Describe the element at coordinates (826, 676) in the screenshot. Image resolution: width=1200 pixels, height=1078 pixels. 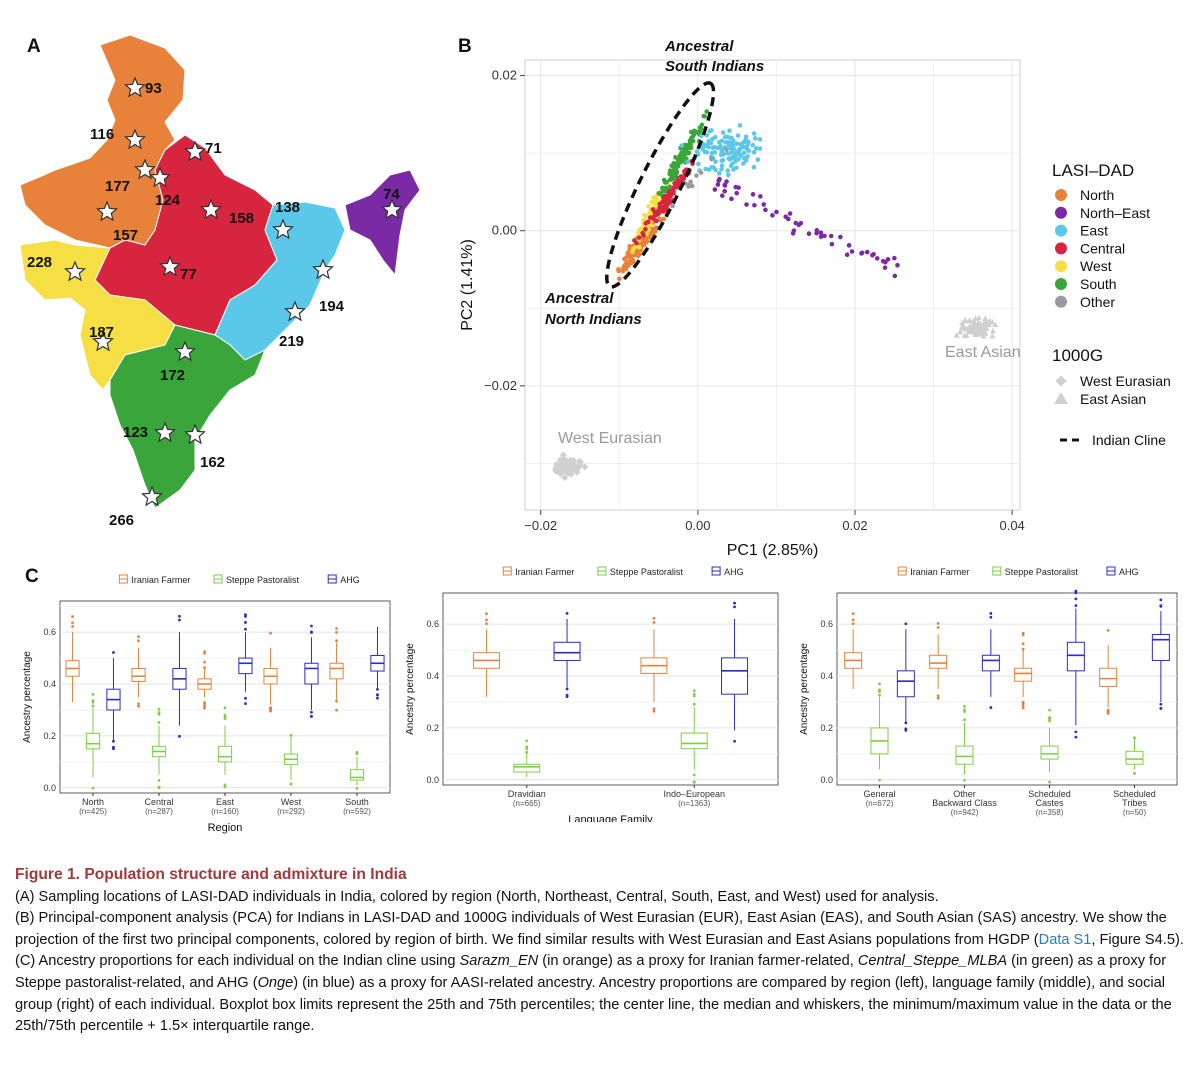
I see `y-tick-label: 0.4` at that location.